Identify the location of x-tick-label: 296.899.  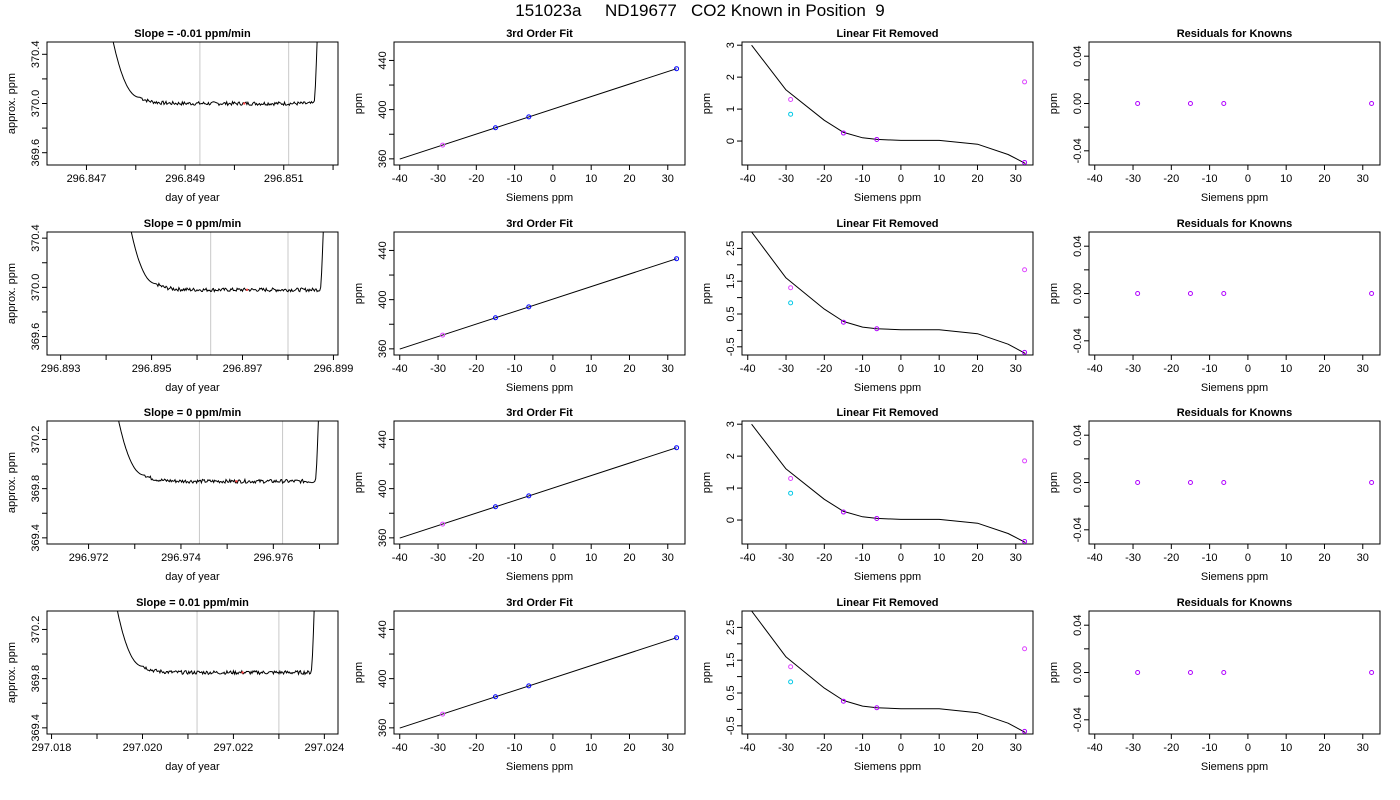
(334, 369).